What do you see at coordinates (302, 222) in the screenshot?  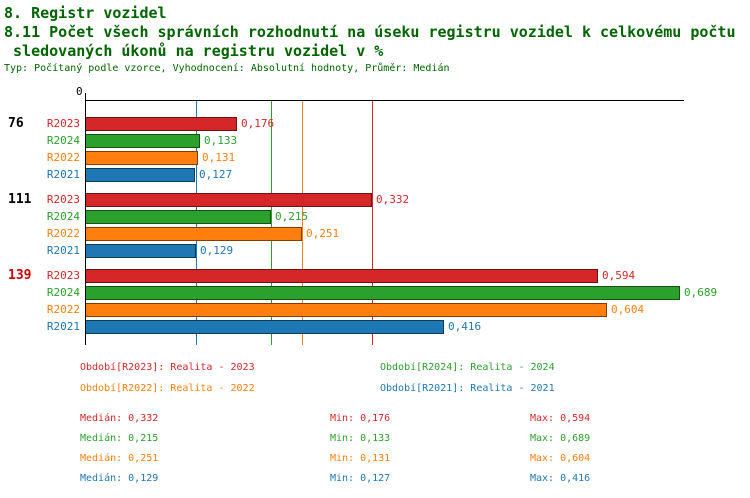 I see `median-line-r2022` at bounding box center [302, 222].